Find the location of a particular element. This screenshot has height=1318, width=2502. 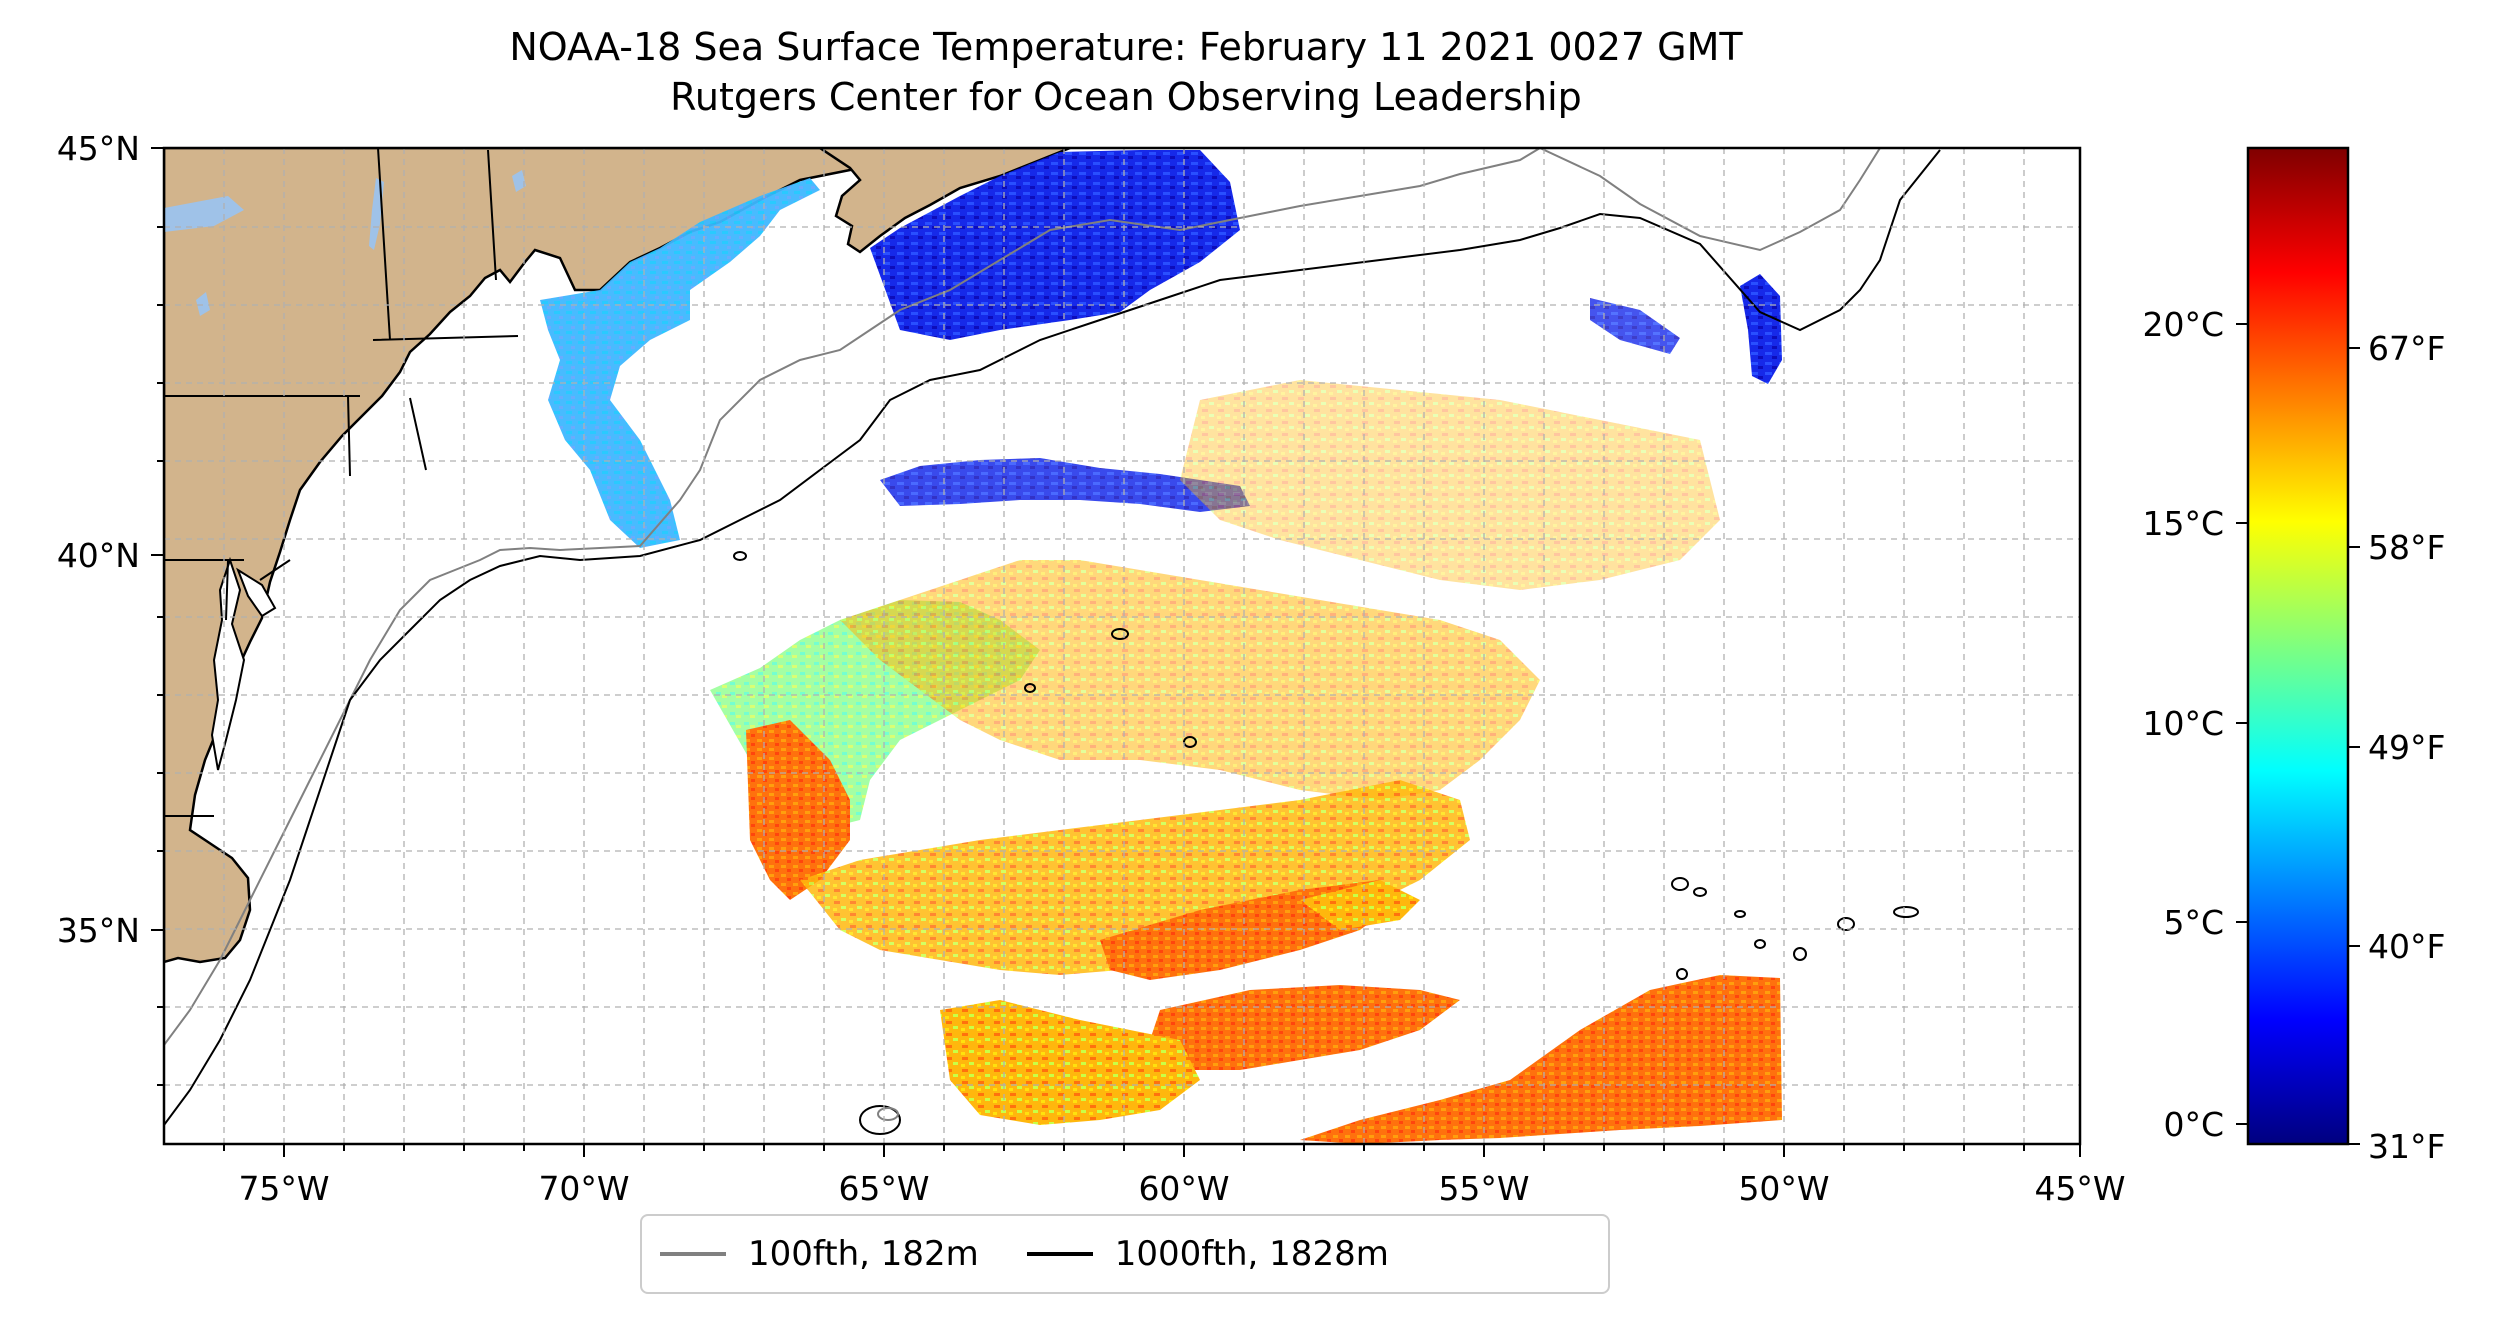

celsius-tick-label: 5°C is located at coordinates (2193, 922).